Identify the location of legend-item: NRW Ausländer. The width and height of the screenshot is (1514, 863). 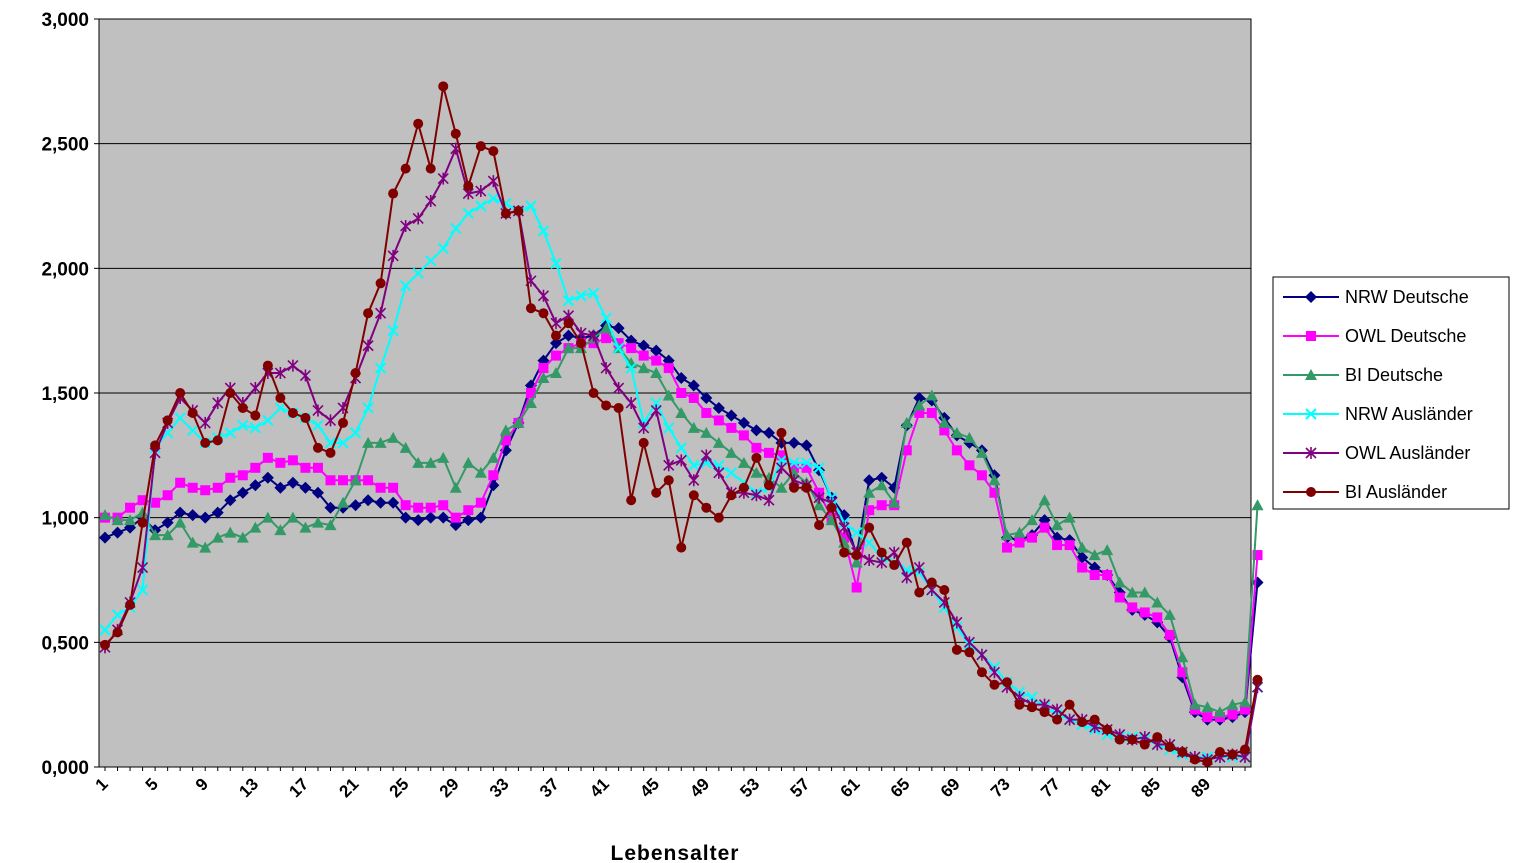
(1378, 414).